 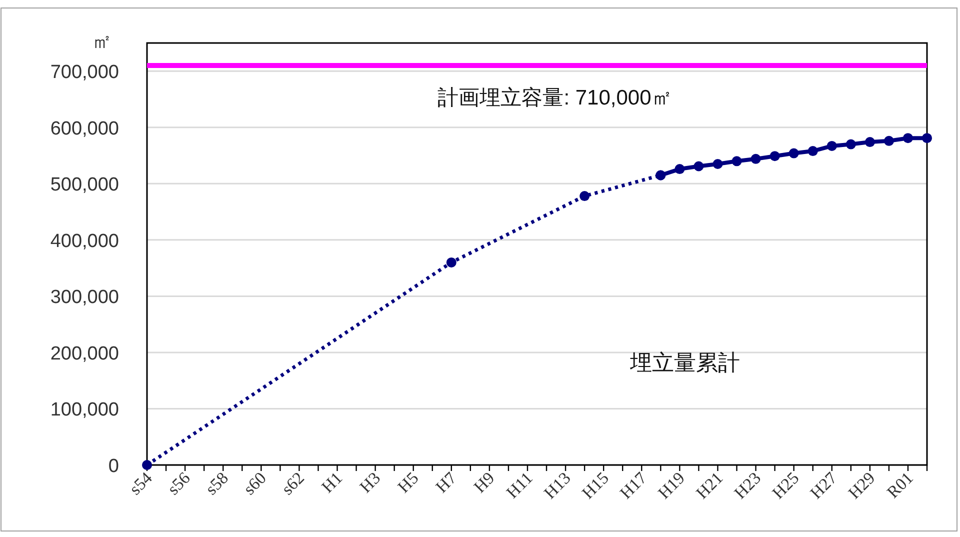 I want to click on x-tick-label: s58, so click(x=217, y=483).